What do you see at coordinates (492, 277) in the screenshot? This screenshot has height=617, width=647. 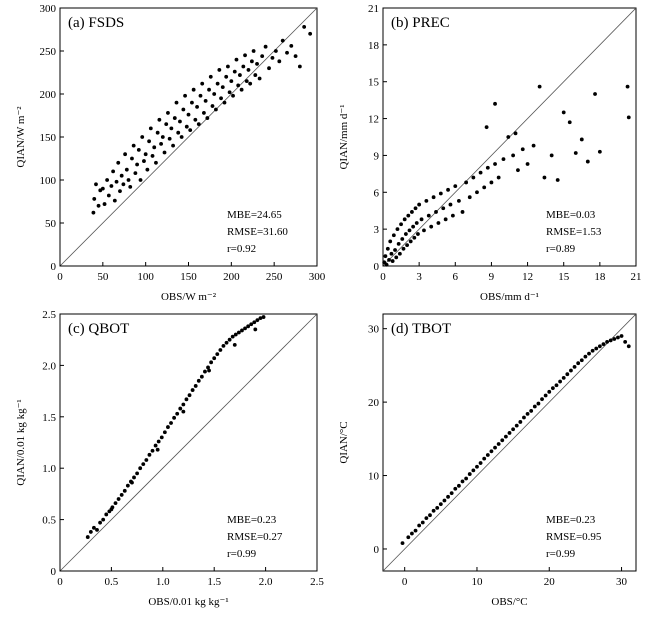 I see `x-tick-label: 9` at bounding box center [492, 277].